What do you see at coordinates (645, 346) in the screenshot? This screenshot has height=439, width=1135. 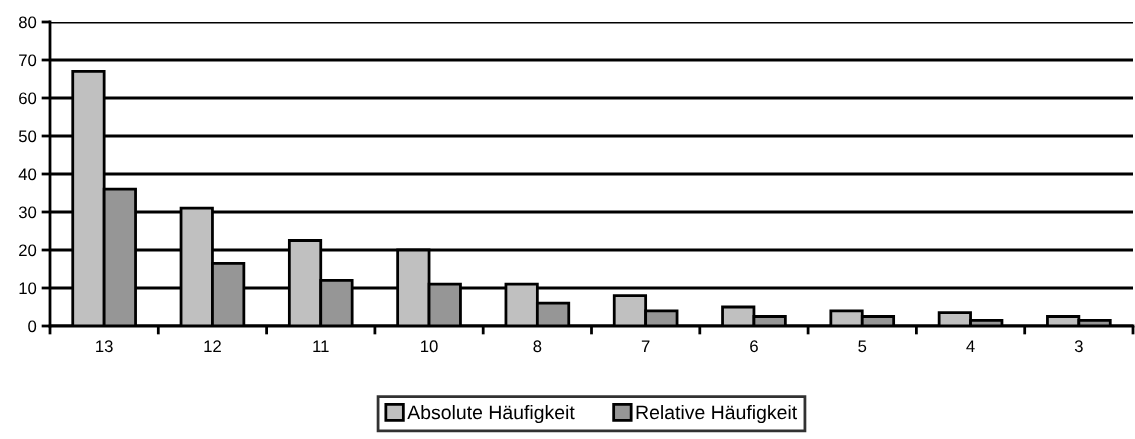 I see `x-tick-label: 7` at bounding box center [645, 346].